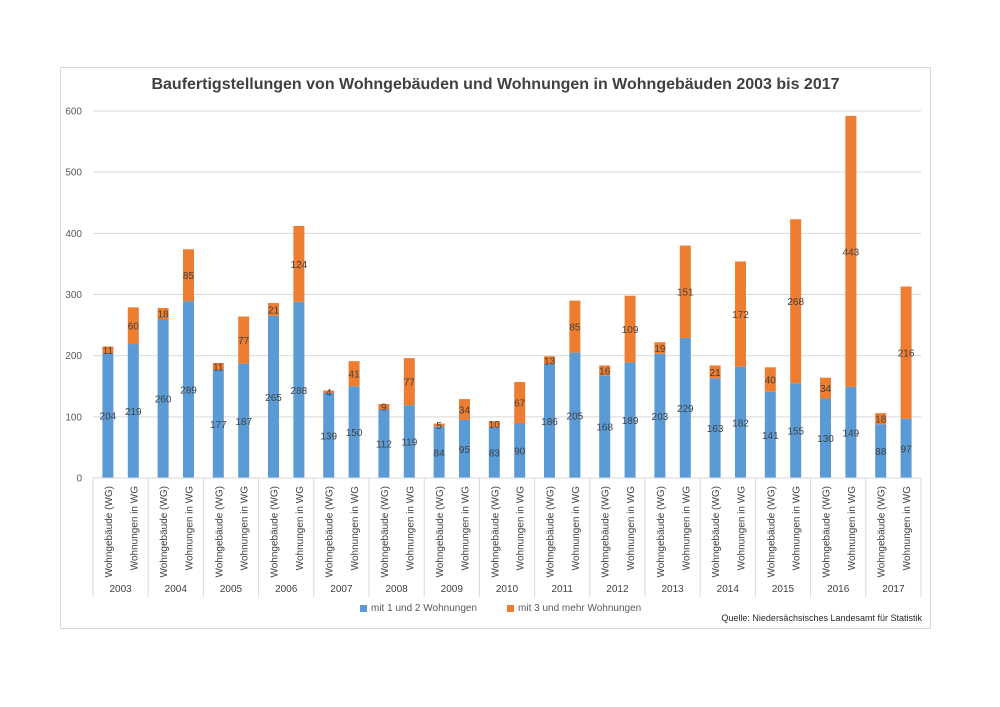 Image resolution: width=1000 pixels, height=707 pixels. Describe the element at coordinates (231, 589) in the screenshot. I see `x-year-label: 2005` at that location.